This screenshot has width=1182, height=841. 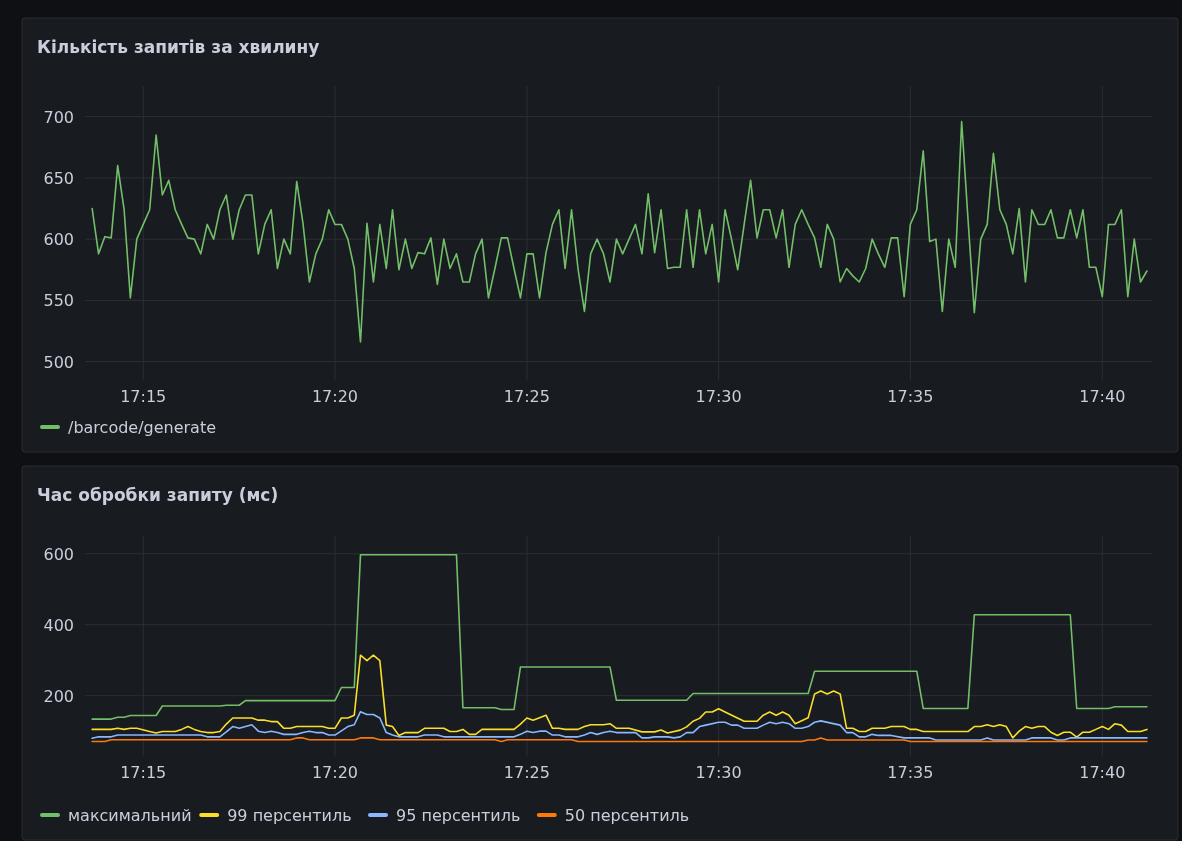 I want to click on legend-label: 95 персентиль, so click(x=458, y=815).